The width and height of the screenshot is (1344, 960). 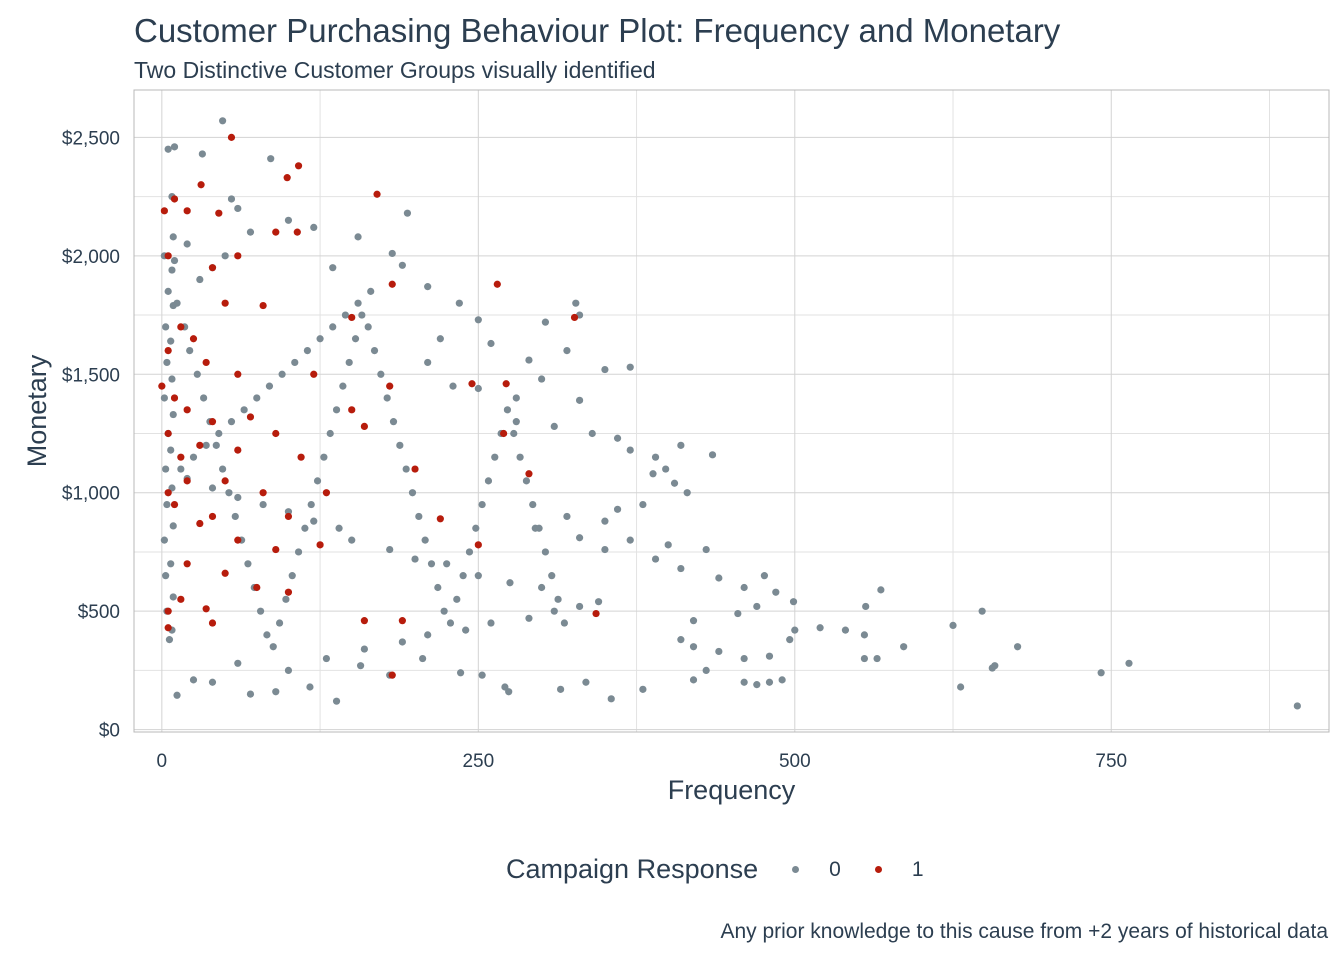 I want to click on y-tick-label: $500, so click(x=99, y=612).